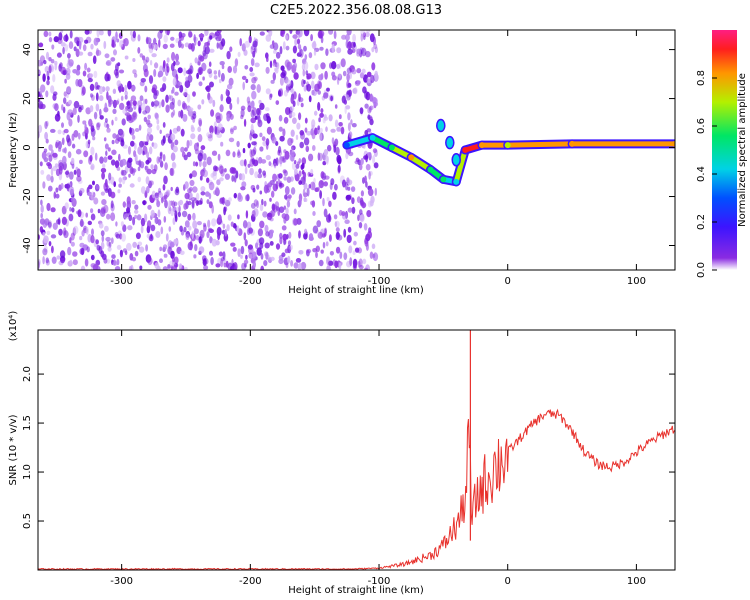  I want to click on x-tick-label: 0, so click(508, 581).